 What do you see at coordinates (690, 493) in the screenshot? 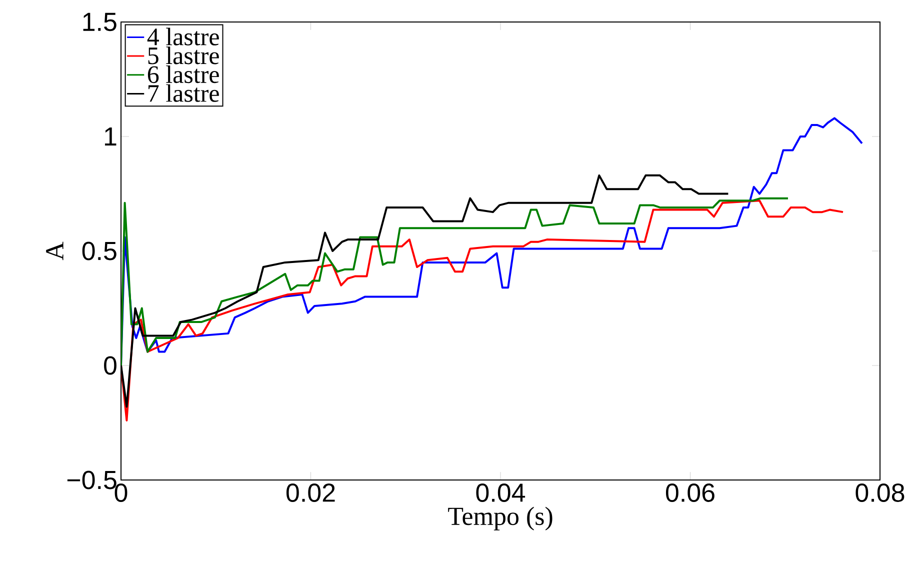
I see `x-tick-label: 0.06` at bounding box center [690, 493].